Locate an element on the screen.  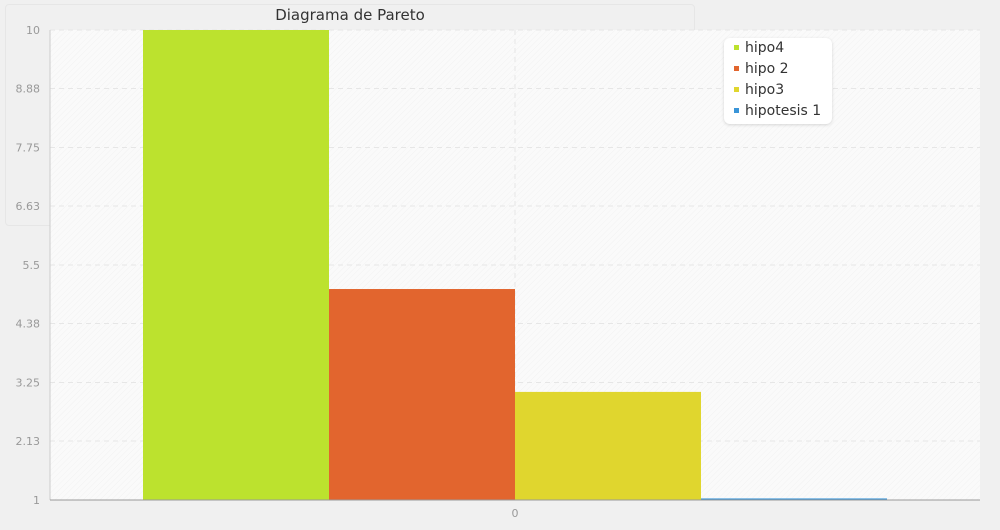
y-tick-label: 2.13 is located at coordinates (28, 441).